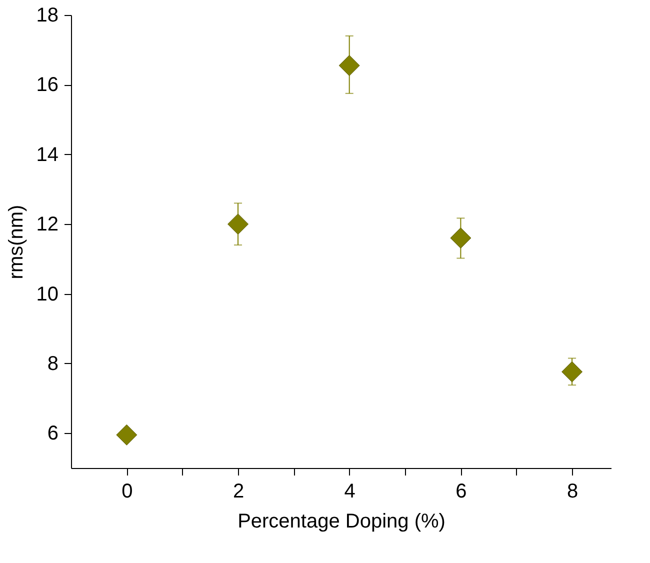 This screenshot has width=650, height=563. I want to click on x-tick-label: 2, so click(238, 491).